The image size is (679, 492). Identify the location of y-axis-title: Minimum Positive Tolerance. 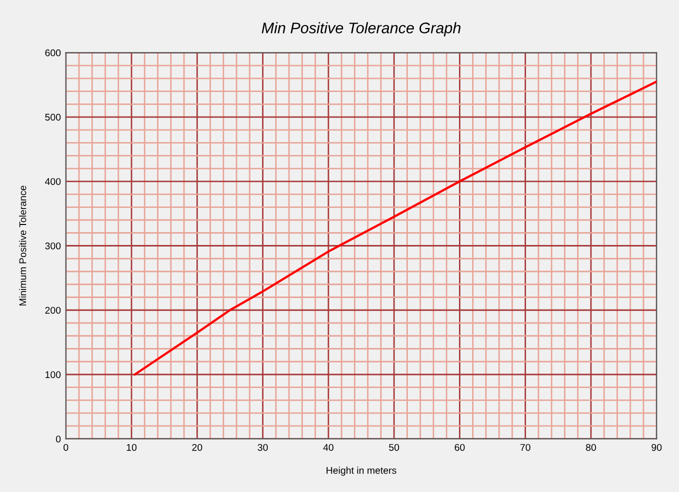
(22, 246).